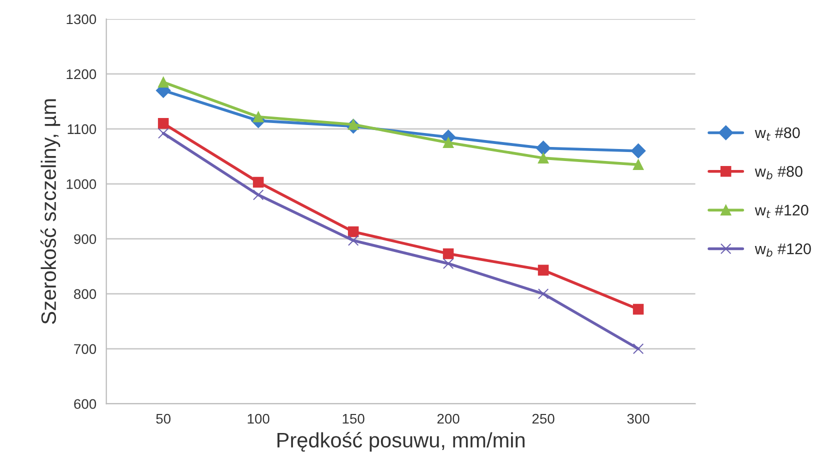 Image resolution: width=818 pixels, height=475 pixels. I want to click on y-tick-label: 700, so click(85, 349).